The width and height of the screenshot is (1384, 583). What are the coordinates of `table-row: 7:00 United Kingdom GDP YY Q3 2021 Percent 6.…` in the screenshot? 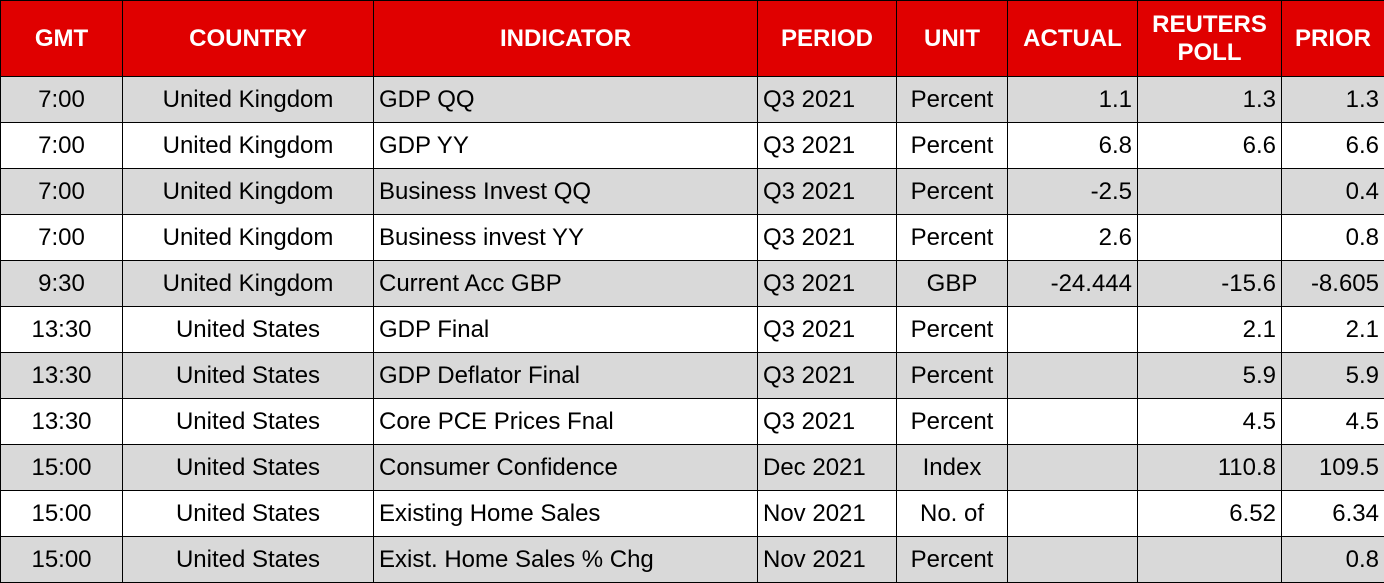 It's located at (692, 145).